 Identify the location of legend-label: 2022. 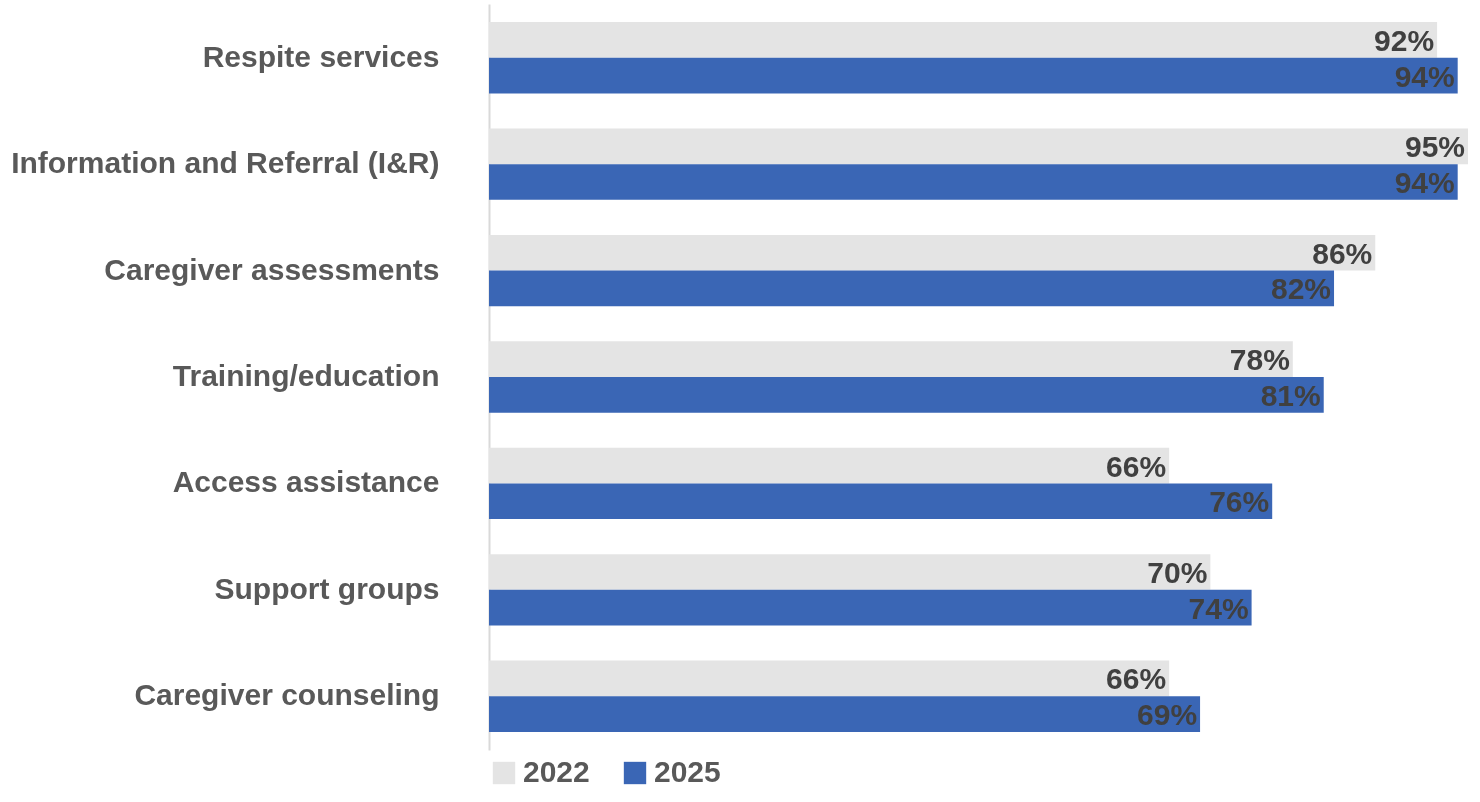
(556, 771).